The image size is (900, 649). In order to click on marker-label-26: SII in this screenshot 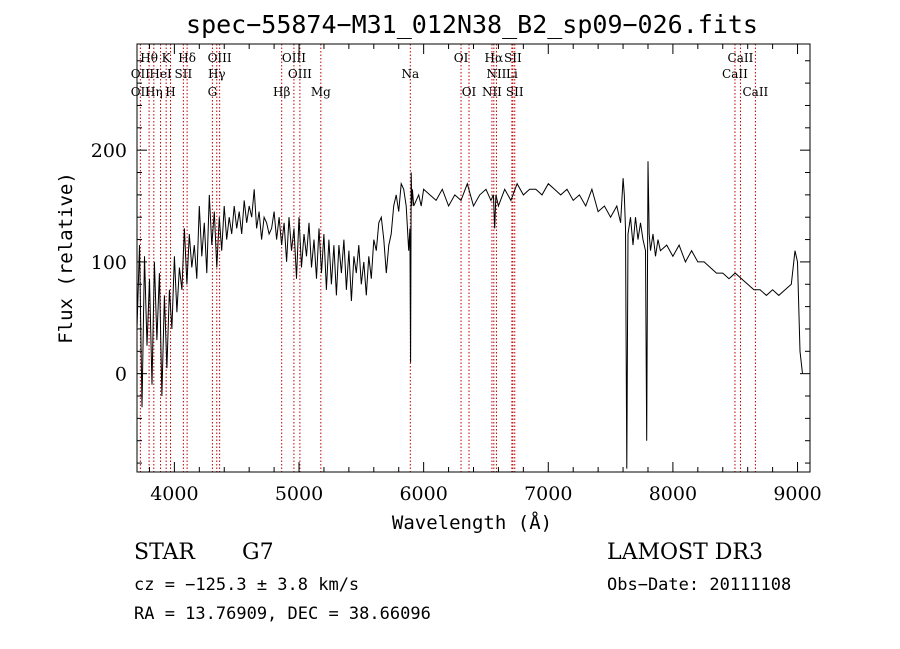, I will do `click(515, 92)`.